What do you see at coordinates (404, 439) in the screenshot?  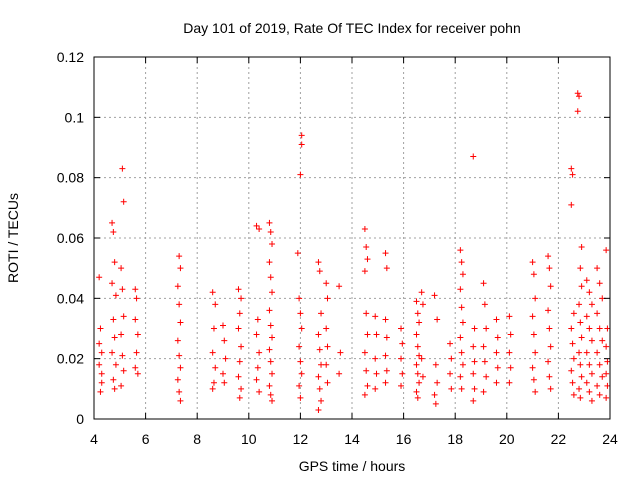 I see `x-tick-label: 16` at bounding box center [404, 439].